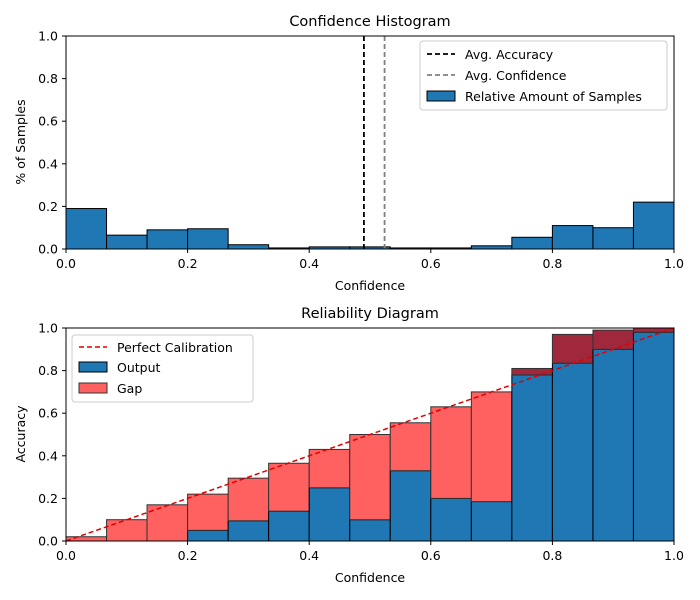 This screenshot has width=700, height=600. Describe the element at coordinates (139, 367) in the screenshot. I see `output-legend-label: Output` at that location.